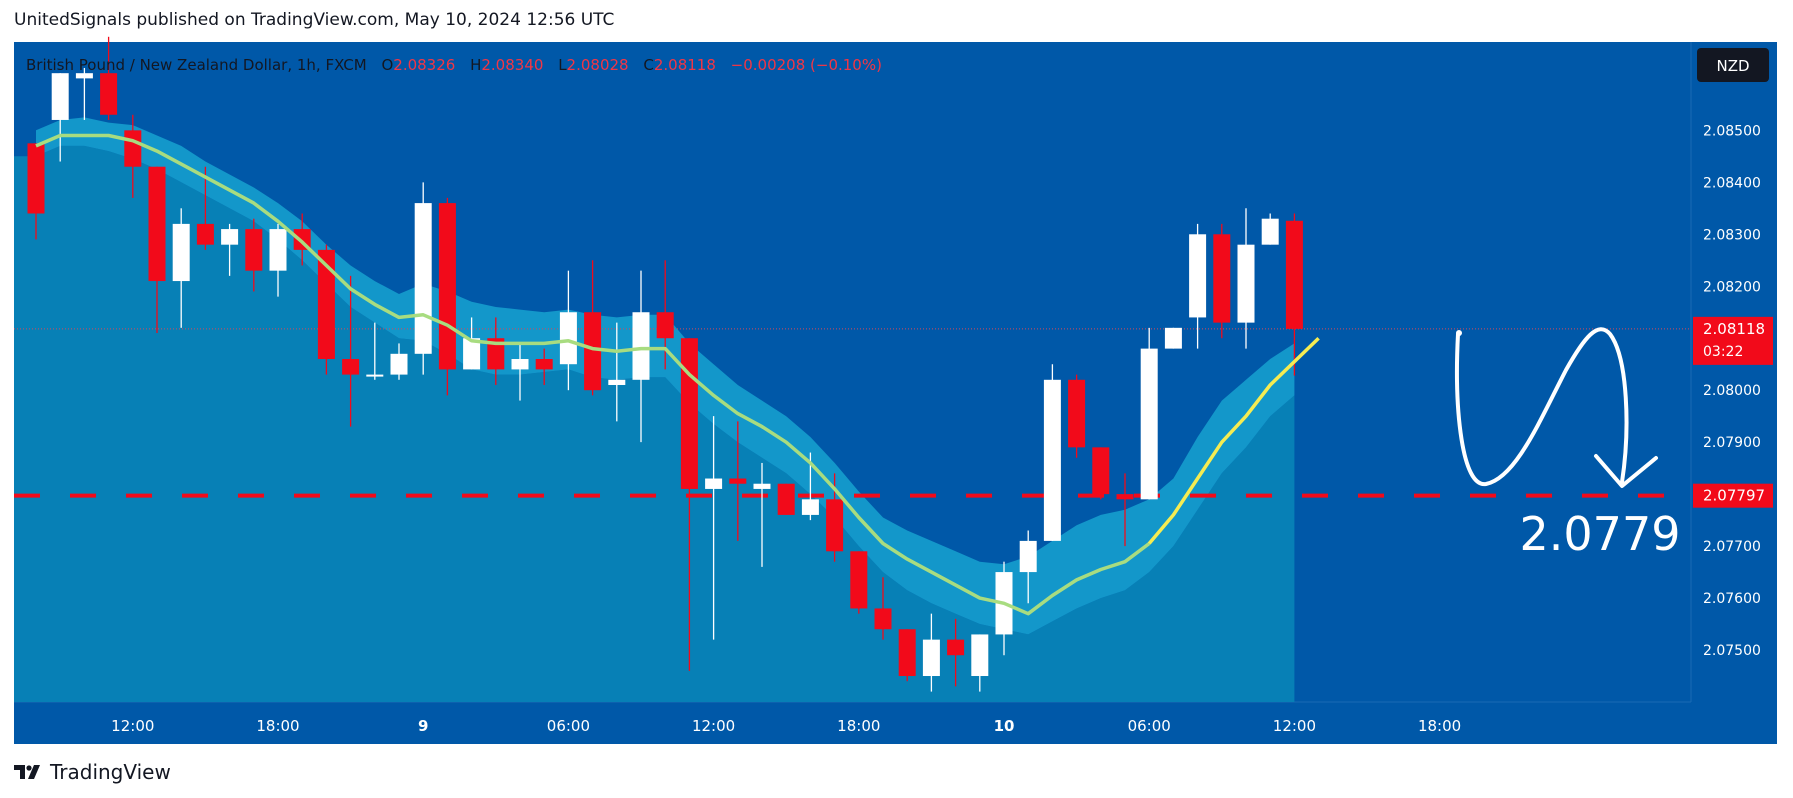 The image size is (1793, 798). What do you see at coordinates (1733, 65) in the screenshot?
I see `currency-badge: NZD` at bounding box center [1733, 65].